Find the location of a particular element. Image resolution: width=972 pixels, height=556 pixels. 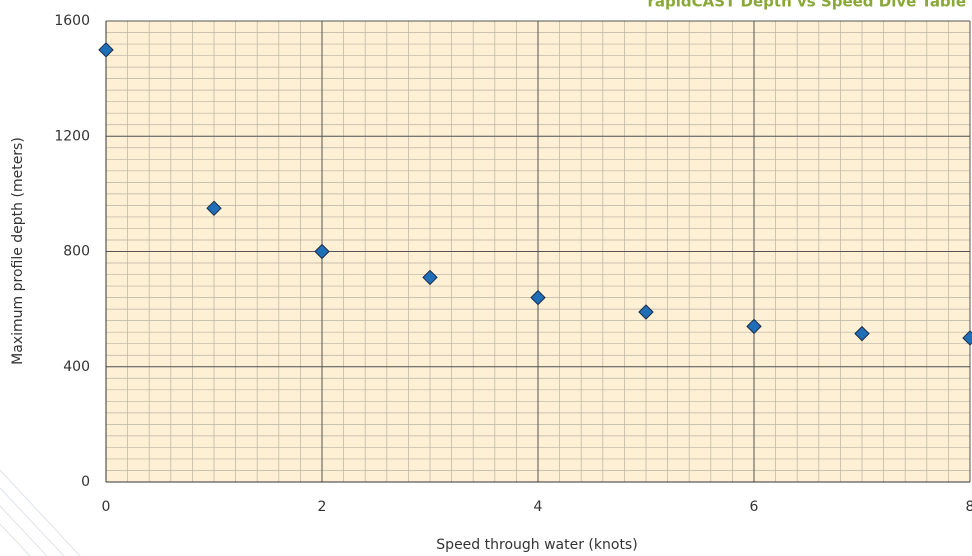

x-tick-label: 4 is located at coordinates (538, 507).